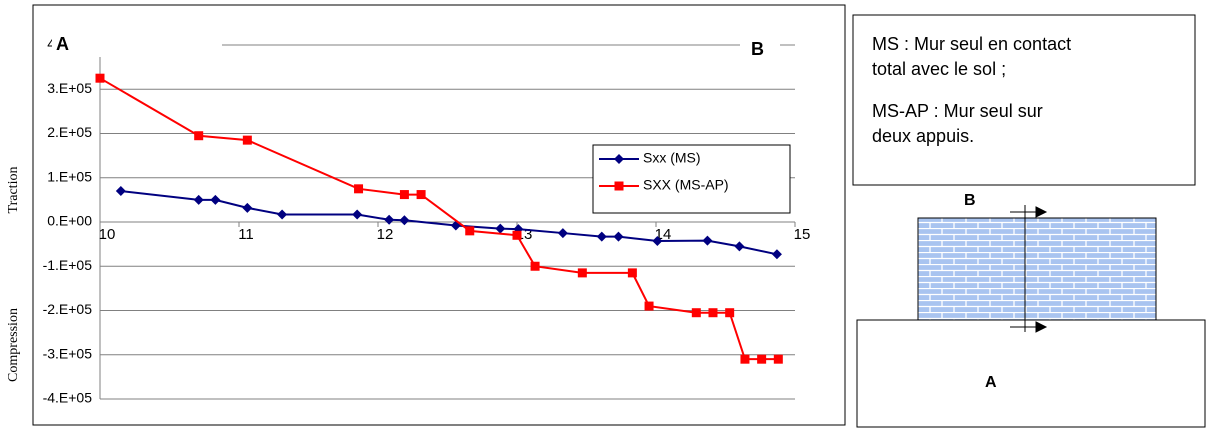 This screenshot has width=1212, height=432. Describe the element at coordinates (385, 234) in the screenshot. I see `x-tick-label: 12` at that location.